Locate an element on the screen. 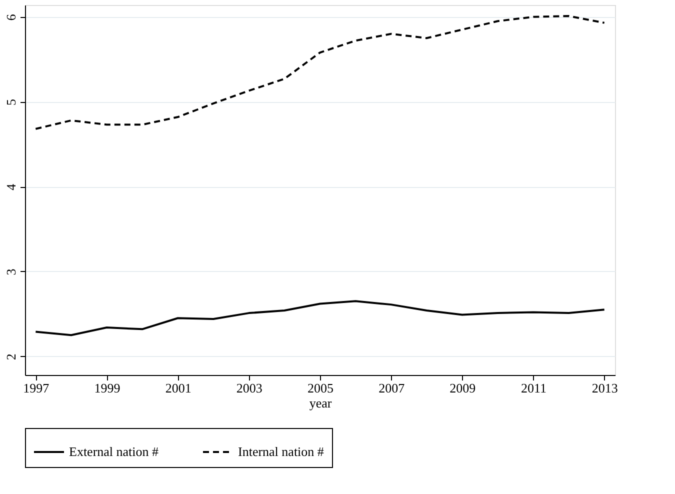 This screenshot has height=494, width=675. y-tick-label: 4 is located at coordinates (11, 186).